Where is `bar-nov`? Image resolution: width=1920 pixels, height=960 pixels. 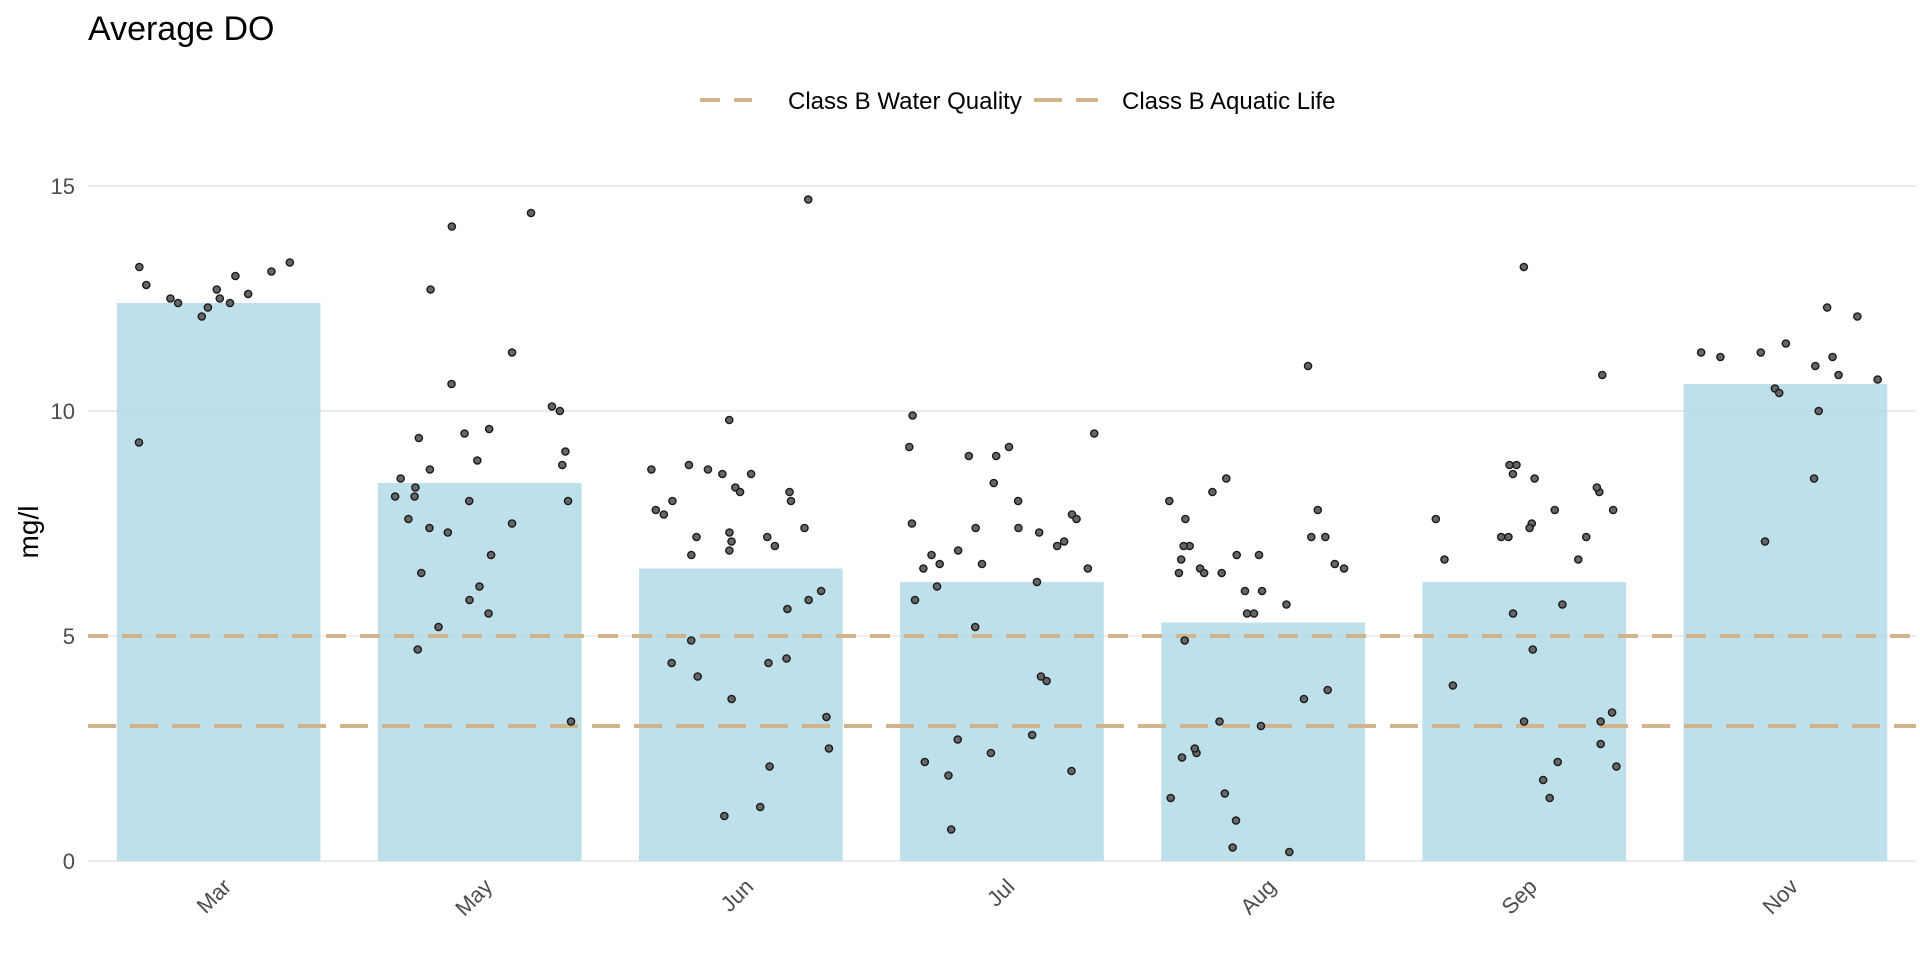
bar-nov is located at coordinates (1785, 622).